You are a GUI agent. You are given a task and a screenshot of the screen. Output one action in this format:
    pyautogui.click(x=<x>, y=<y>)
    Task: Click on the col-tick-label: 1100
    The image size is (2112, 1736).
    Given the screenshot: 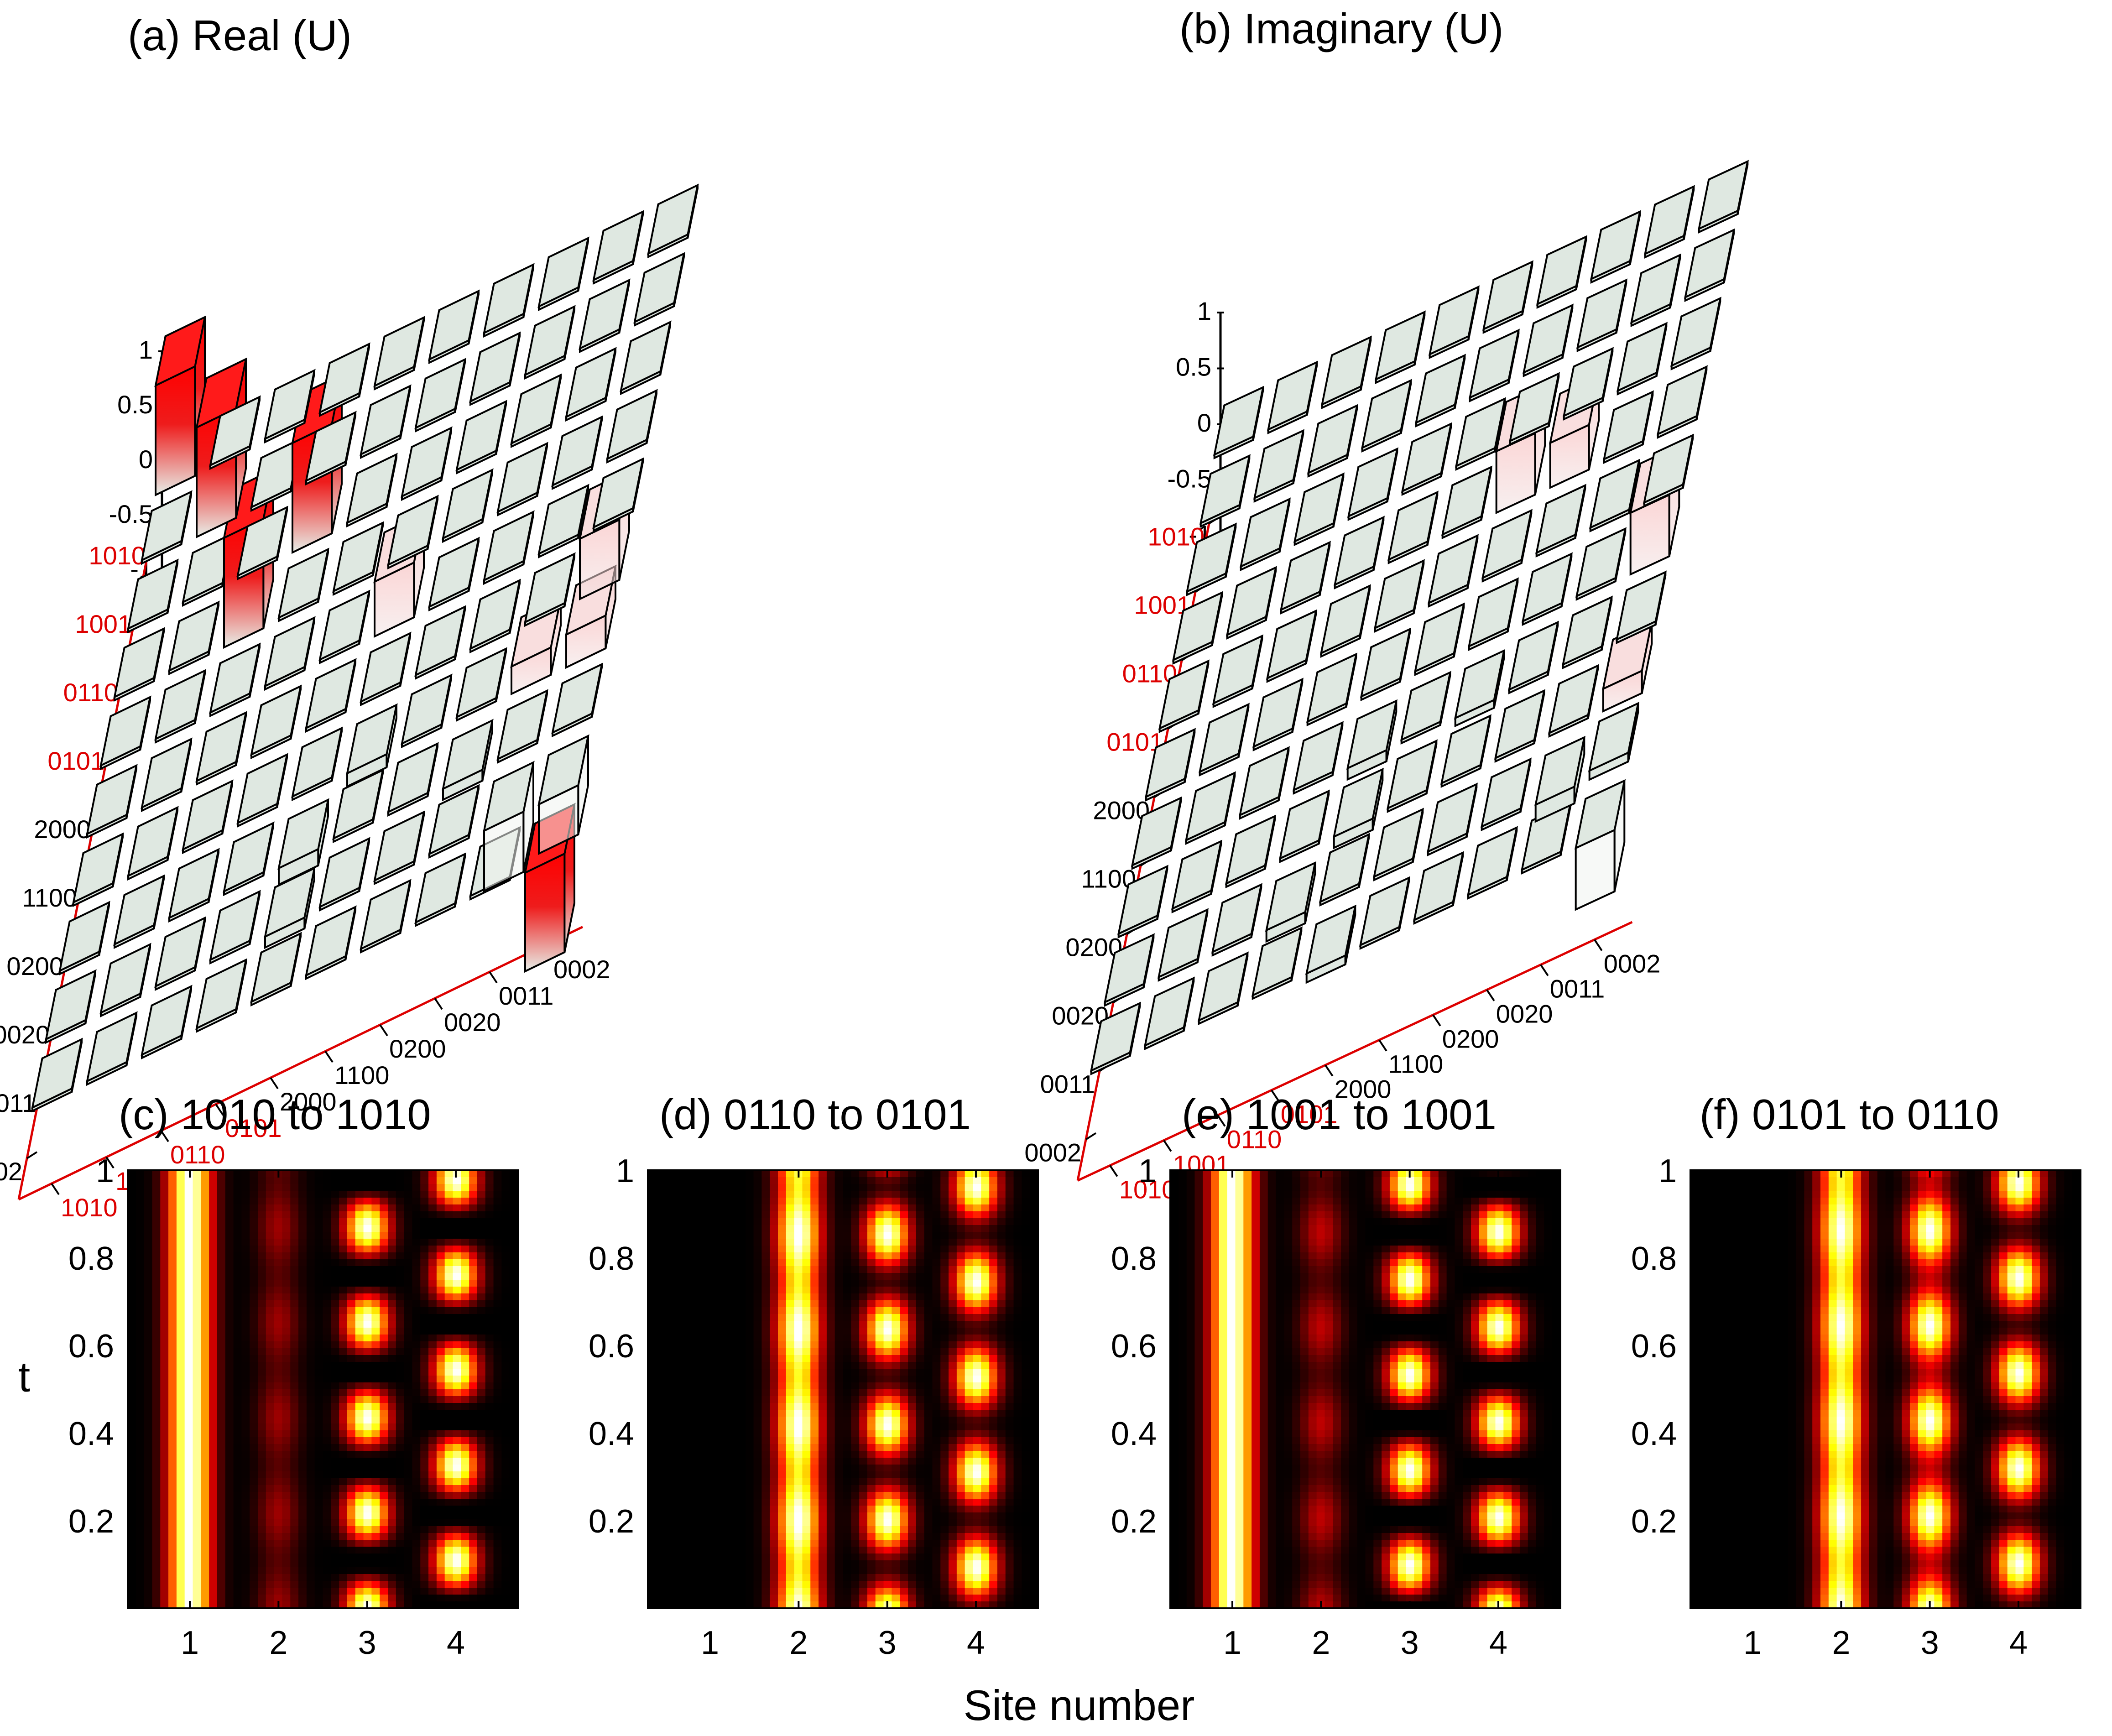 What is the action you would take?
    pyautogui.click(x=361, y=1075)
    